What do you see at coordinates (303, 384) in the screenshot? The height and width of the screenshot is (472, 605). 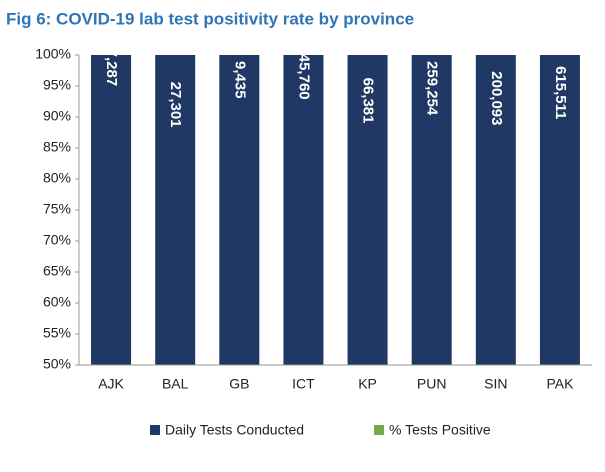 I see `x-tick-label: ICT` at bounding box center [303, 384].